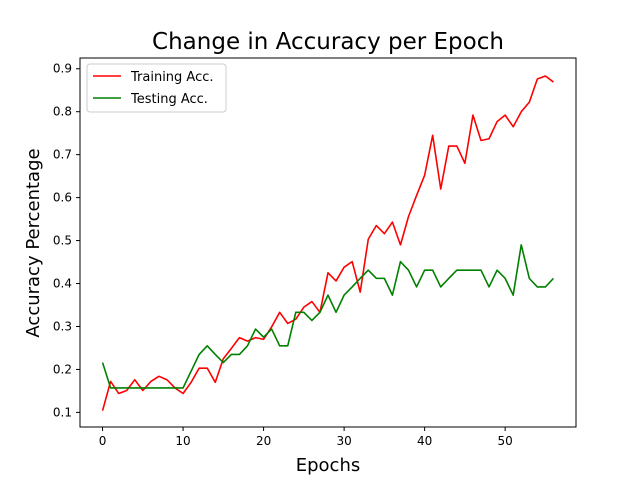 Image resolution: width=640 pixels, height=480 pixels. What do you see at coordinates (343, 441) in the screenshot?
I see `x-tick-label: 30` at bounding box center [343, 441].